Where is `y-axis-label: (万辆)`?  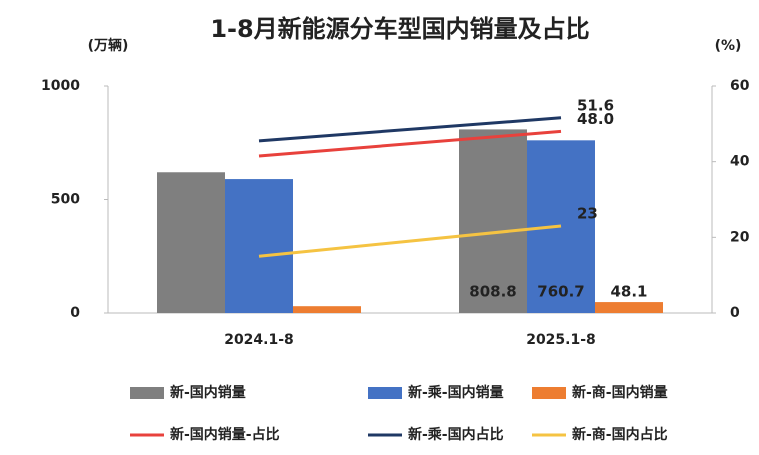 y-axis-label: (万辆) is located at coordinates (108, 45).